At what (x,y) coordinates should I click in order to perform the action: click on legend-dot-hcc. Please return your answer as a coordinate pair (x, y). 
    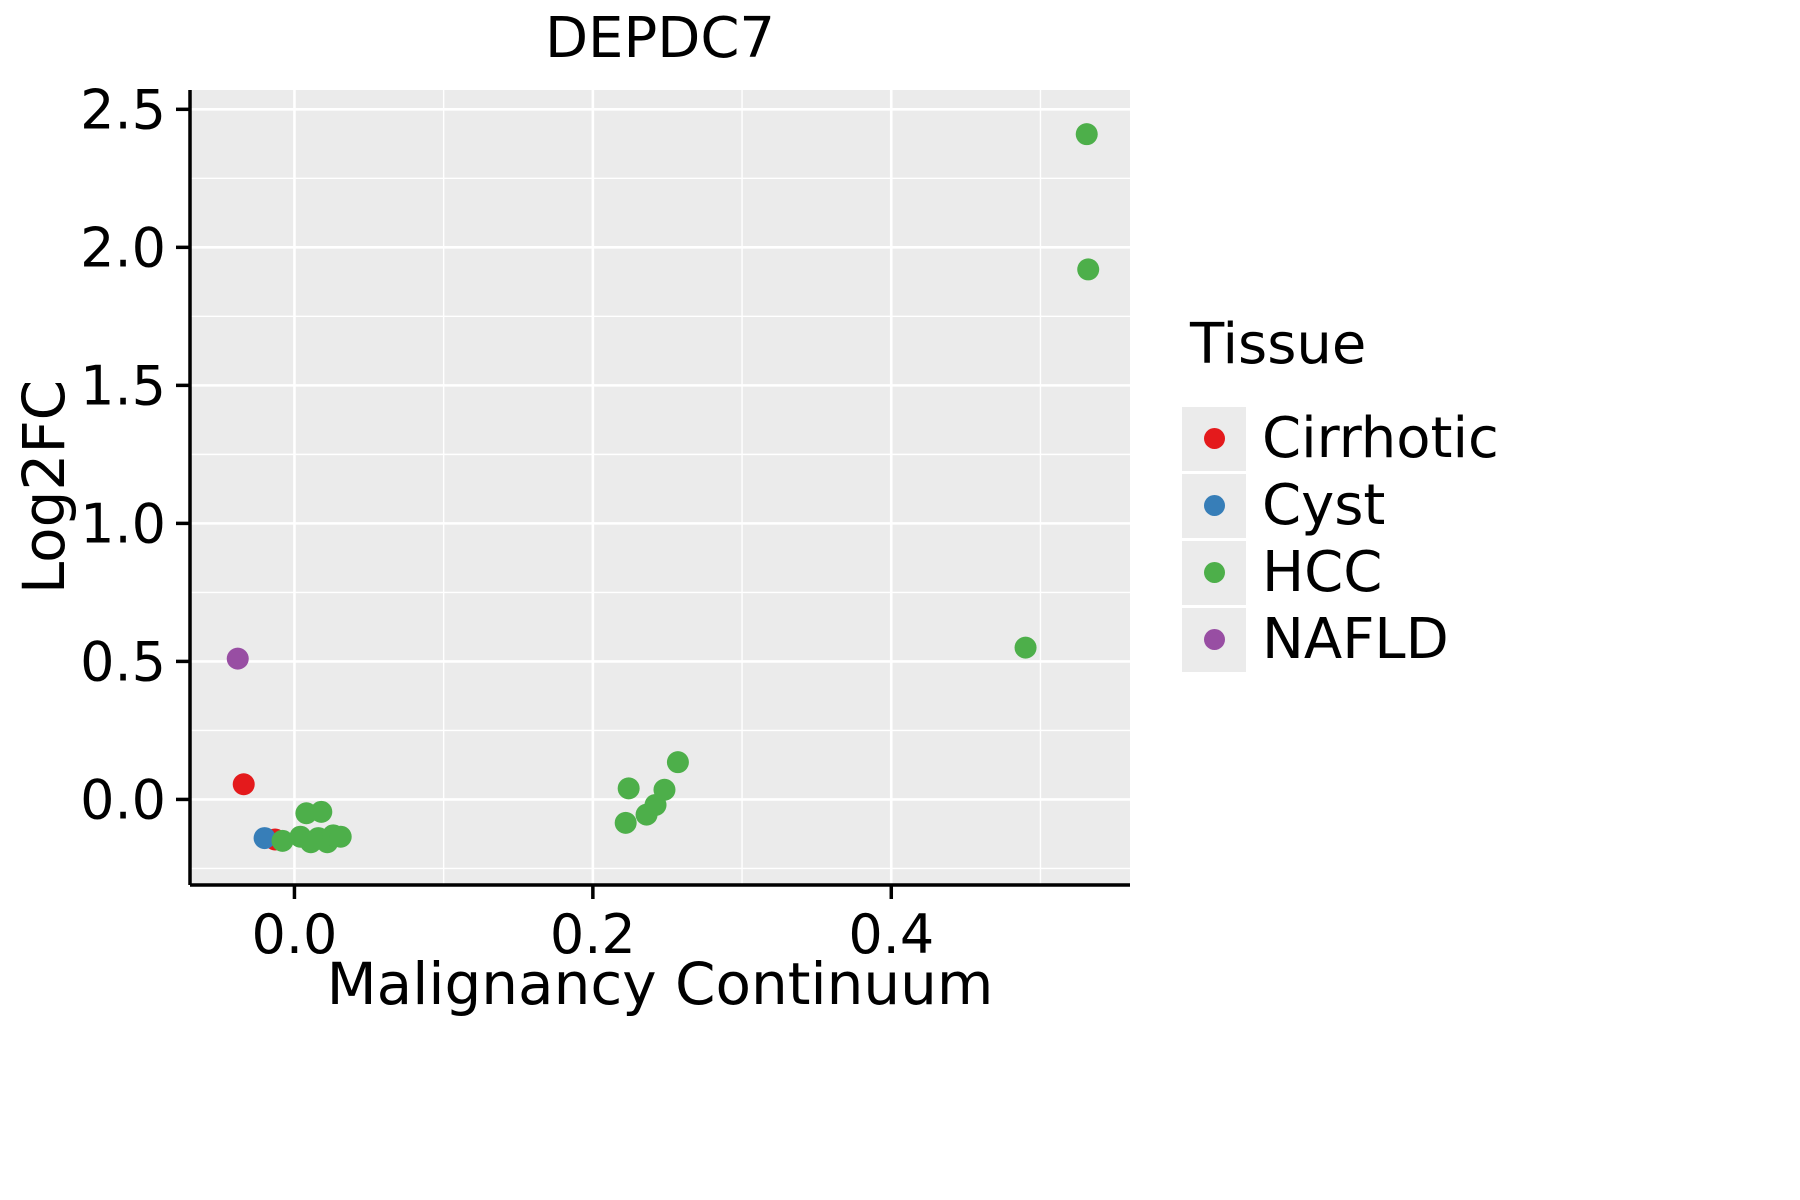
    Looking at the image, I should click on (1214, 572).